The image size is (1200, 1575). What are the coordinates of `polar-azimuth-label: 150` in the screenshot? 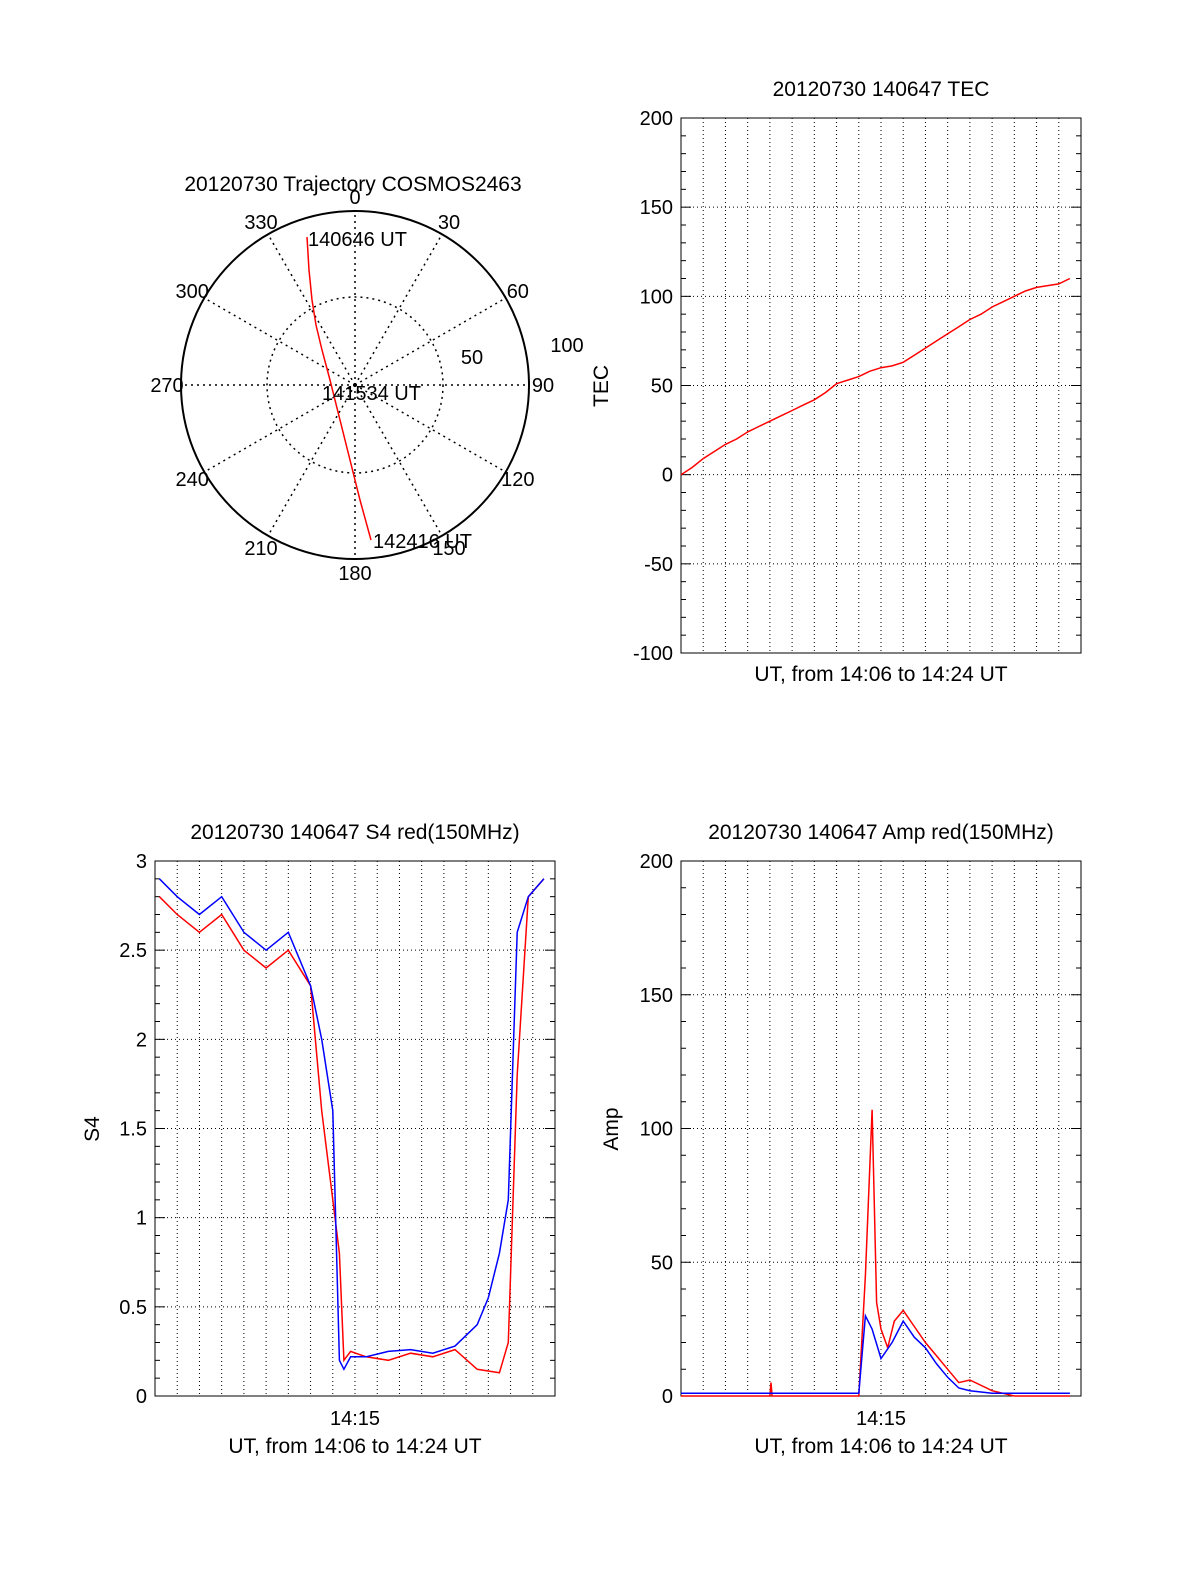 It's located at (448, 549).